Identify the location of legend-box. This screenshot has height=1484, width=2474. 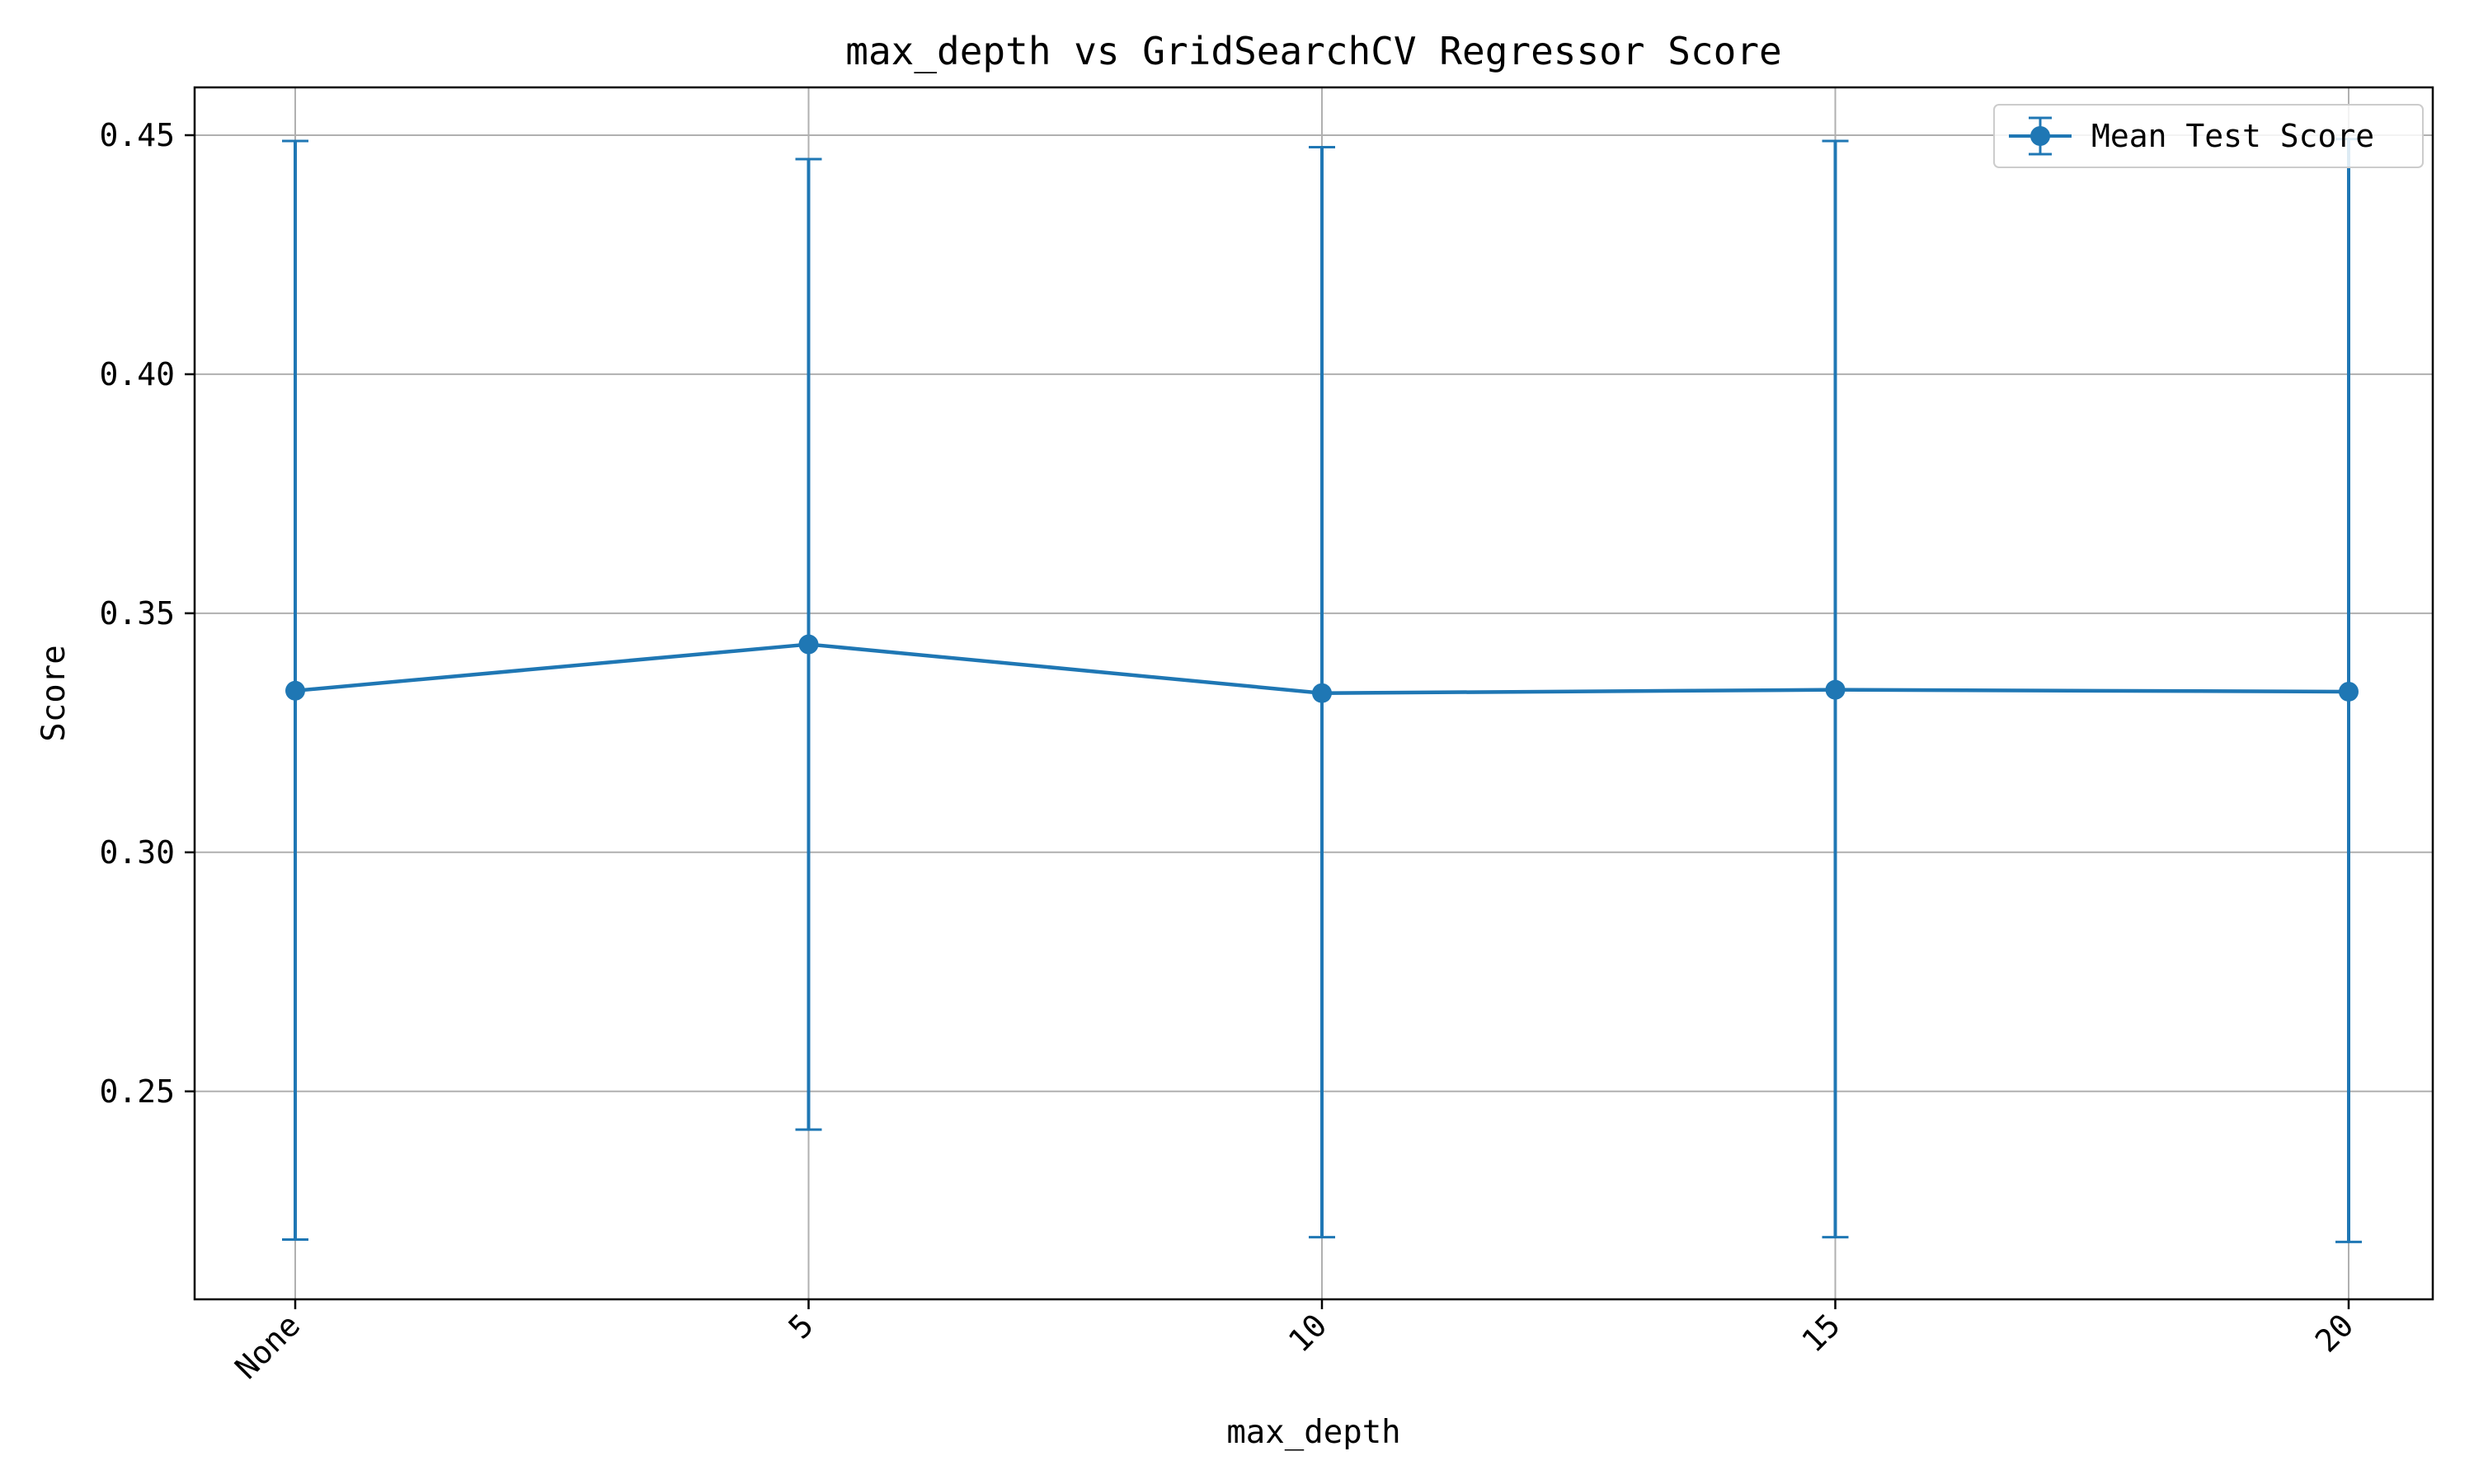
(2208, 136).